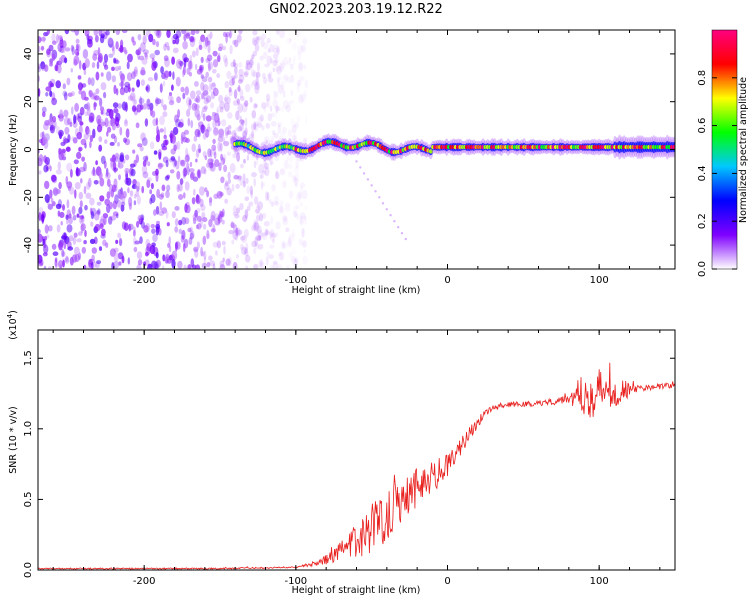  Describe the element at coordinates (28, 54) in the screenshot. I see `y-tick-label: 40` at that location.